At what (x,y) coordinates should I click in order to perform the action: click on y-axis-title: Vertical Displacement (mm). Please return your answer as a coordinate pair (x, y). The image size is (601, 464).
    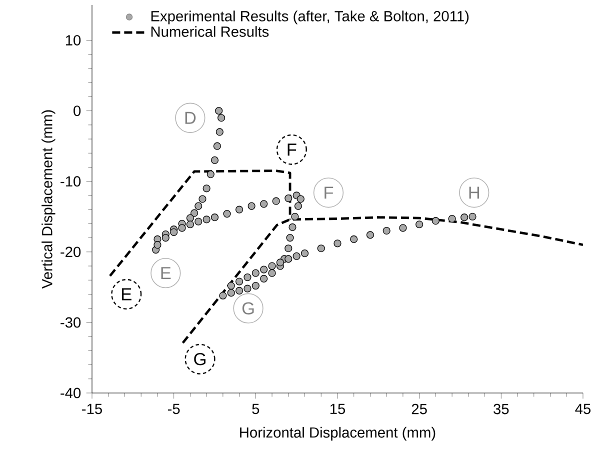
    Looking at the image, I should click on (49, 199).